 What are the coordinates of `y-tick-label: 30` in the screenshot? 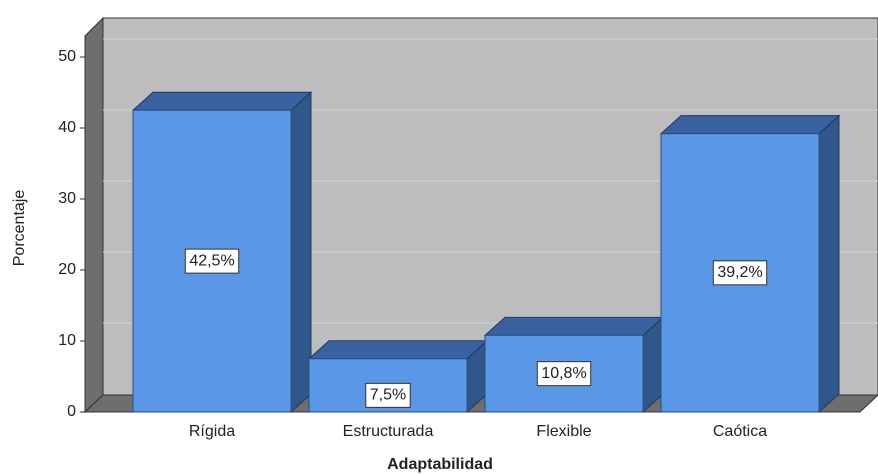 It's located at (67, 198).